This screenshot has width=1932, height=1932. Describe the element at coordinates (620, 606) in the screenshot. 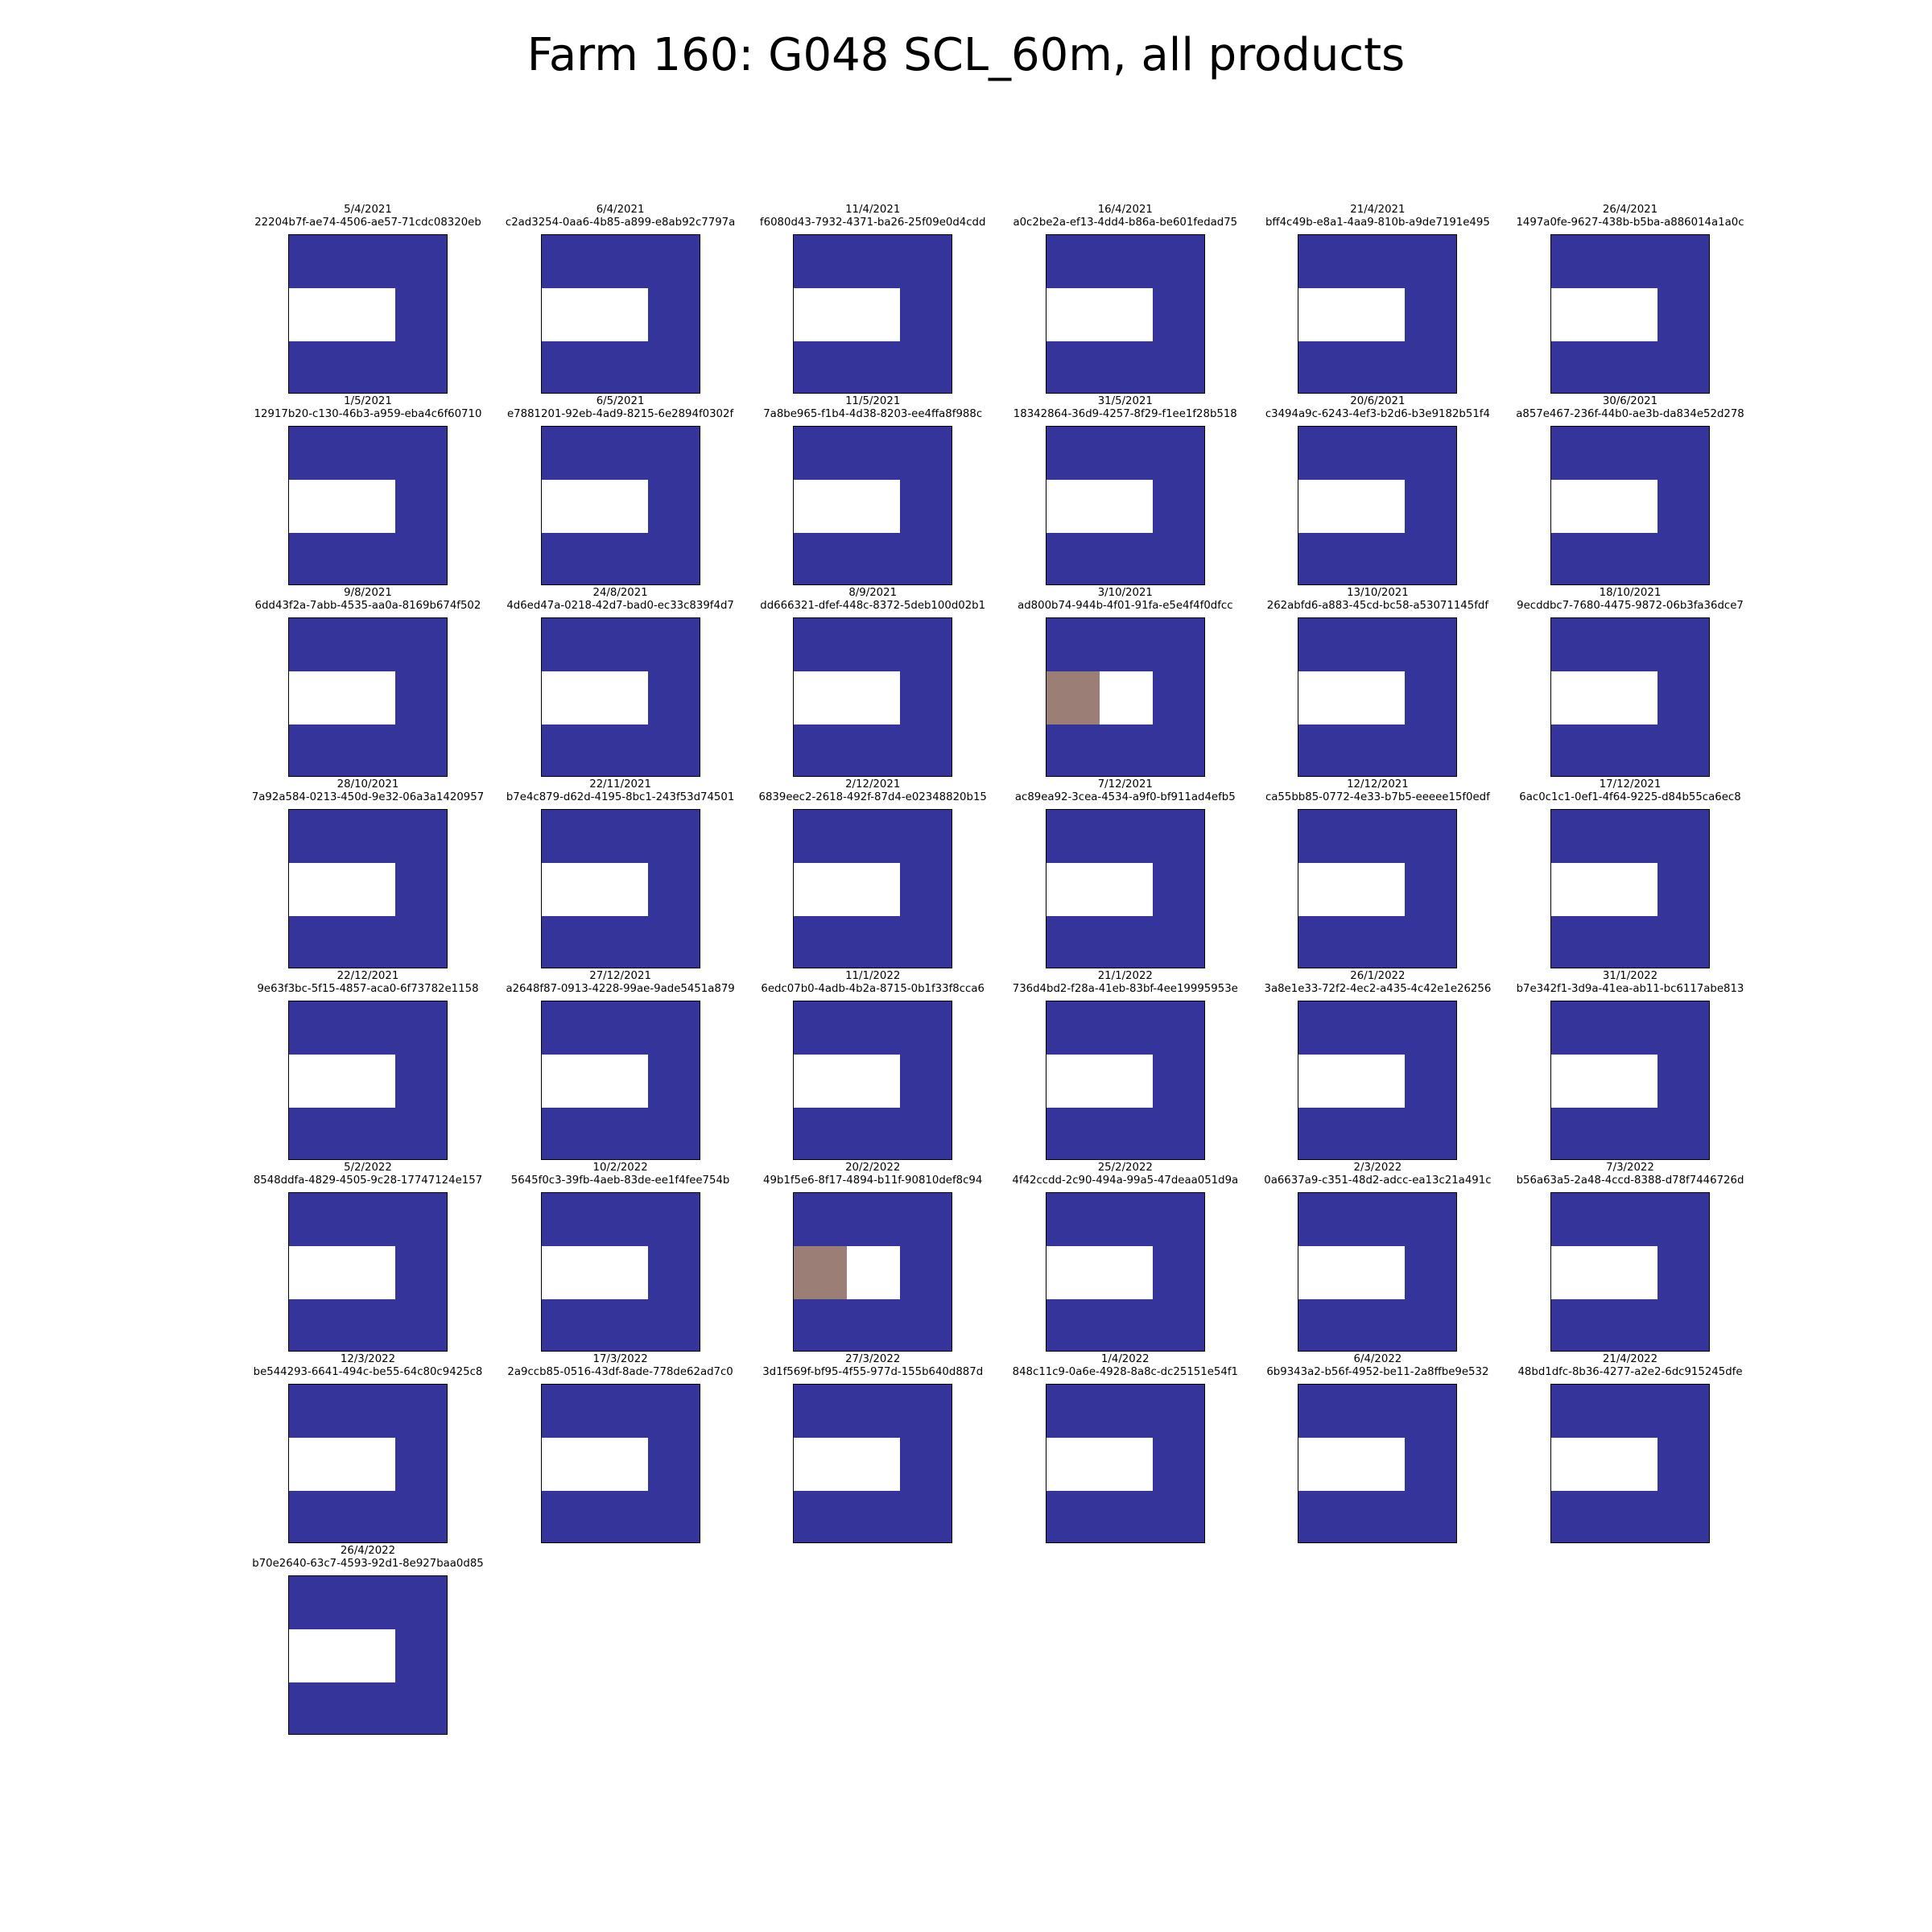

I see `panel-product-id: 4d6ed47a-0218-42d7-bad0-ec33c839f4d7` at that location.